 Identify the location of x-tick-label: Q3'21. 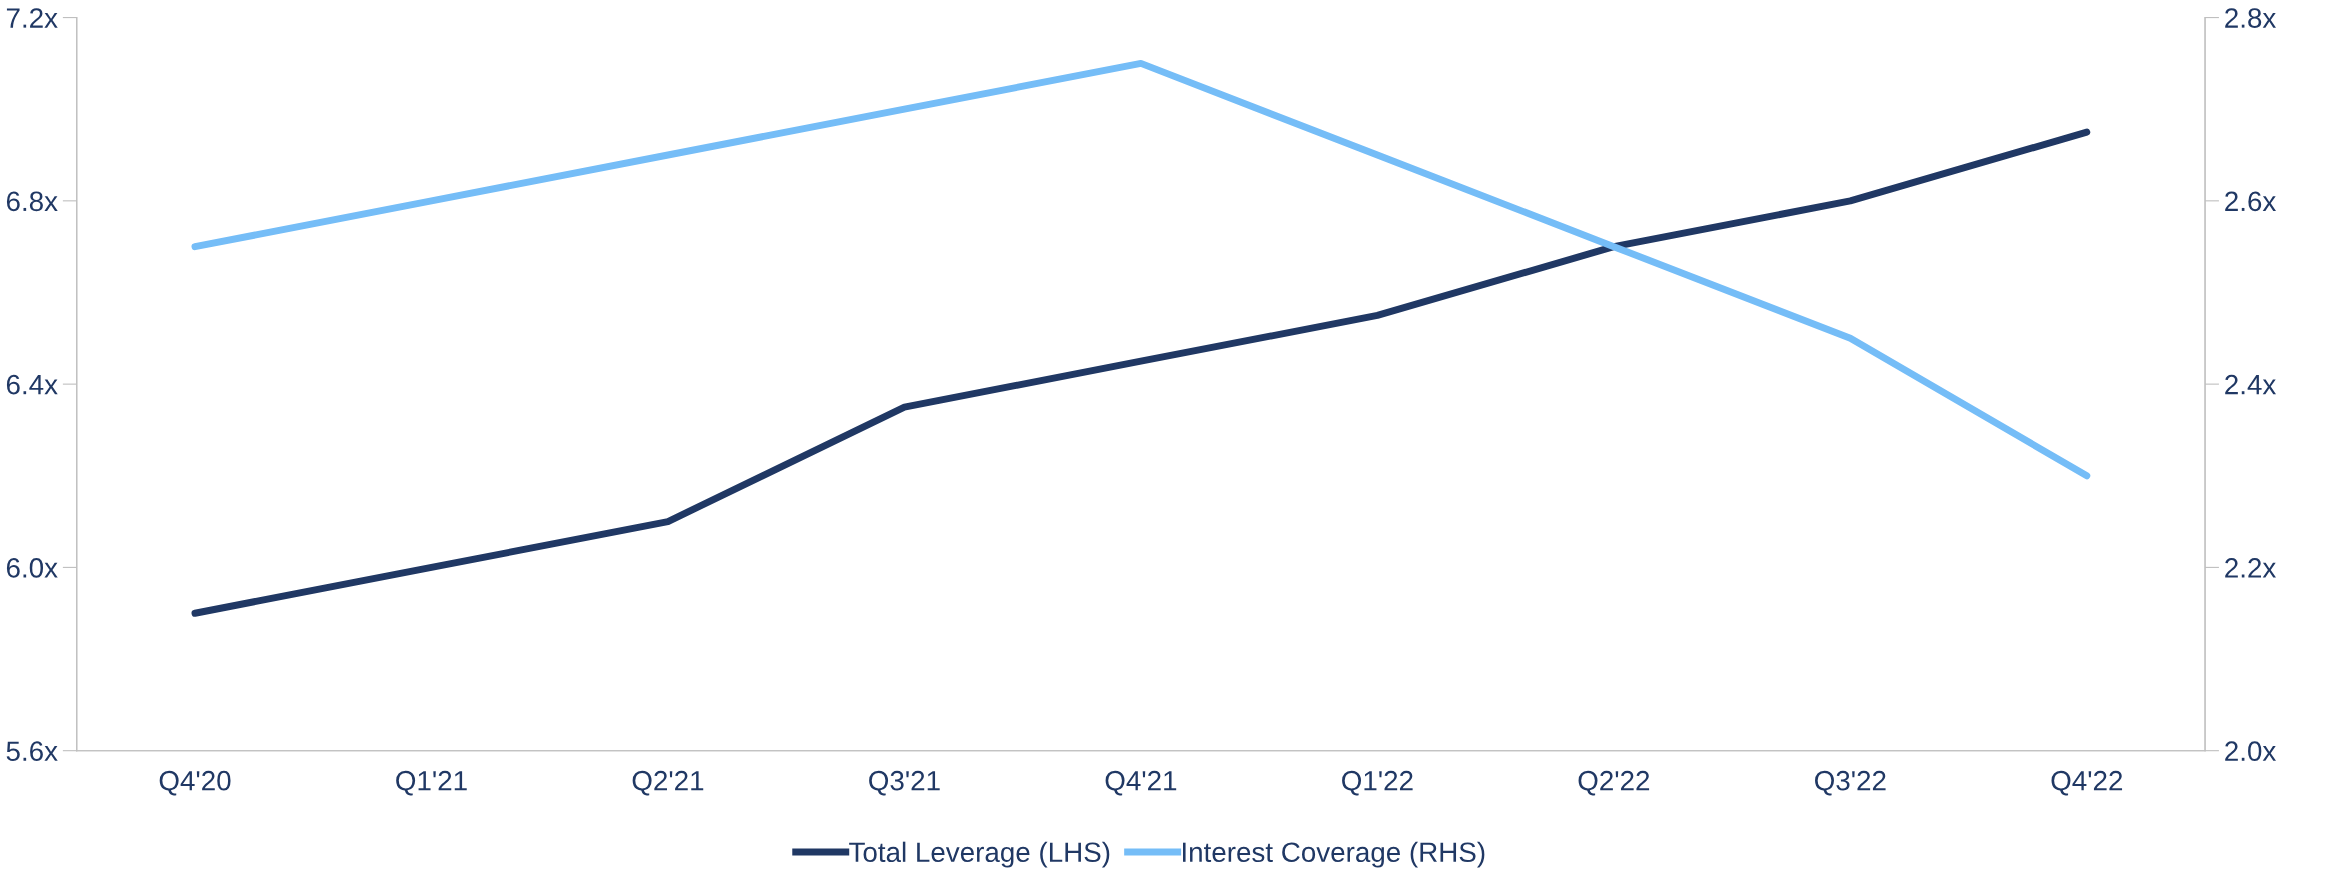
(904, 783).